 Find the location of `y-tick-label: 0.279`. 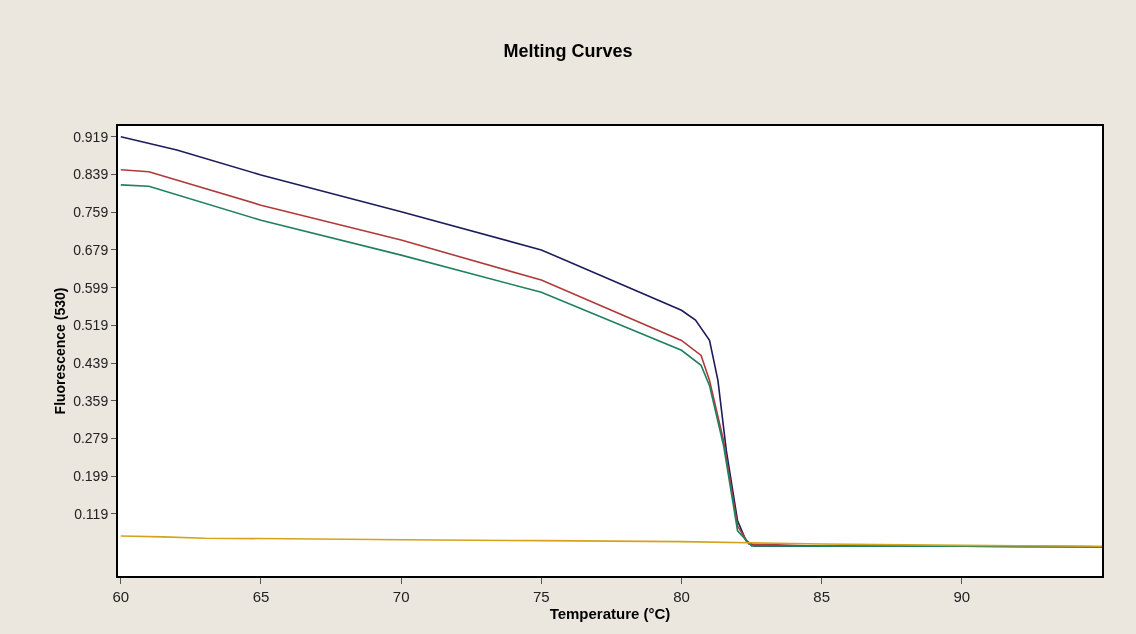

y-tick-label: 0.279 is located at coordinates (91, 438).